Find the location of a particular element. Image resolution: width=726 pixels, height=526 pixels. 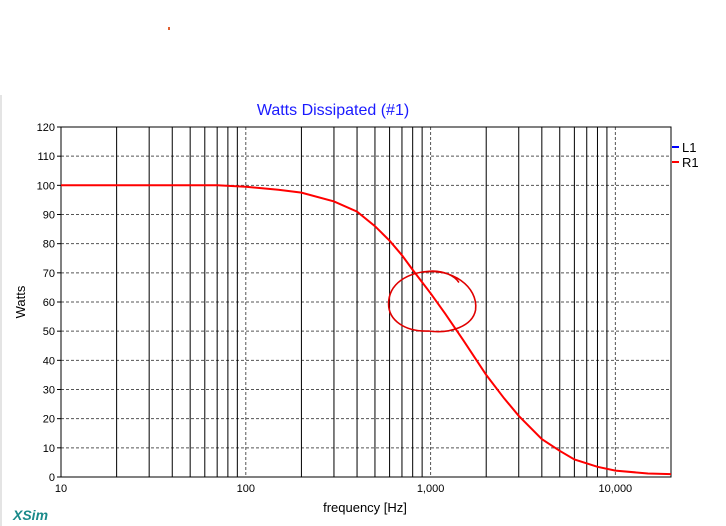

y-tick-label: 80 is located at coordinates (49, 245).